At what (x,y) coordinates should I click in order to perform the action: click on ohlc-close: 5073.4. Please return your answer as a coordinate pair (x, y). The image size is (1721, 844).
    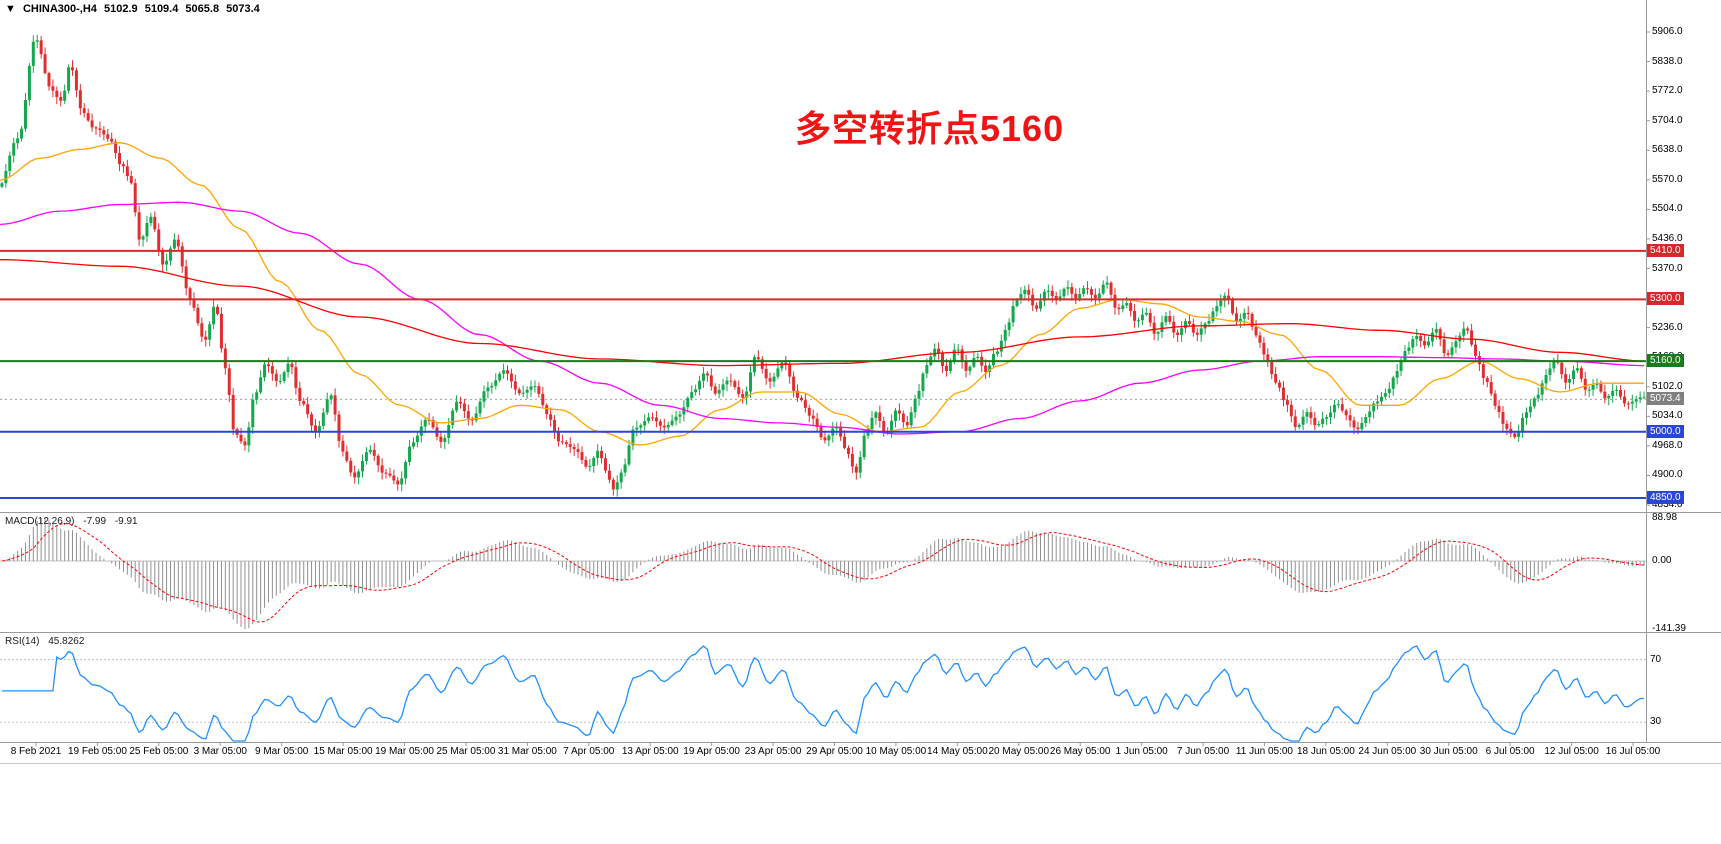
    Looking at the image, I should click on (243, 9).